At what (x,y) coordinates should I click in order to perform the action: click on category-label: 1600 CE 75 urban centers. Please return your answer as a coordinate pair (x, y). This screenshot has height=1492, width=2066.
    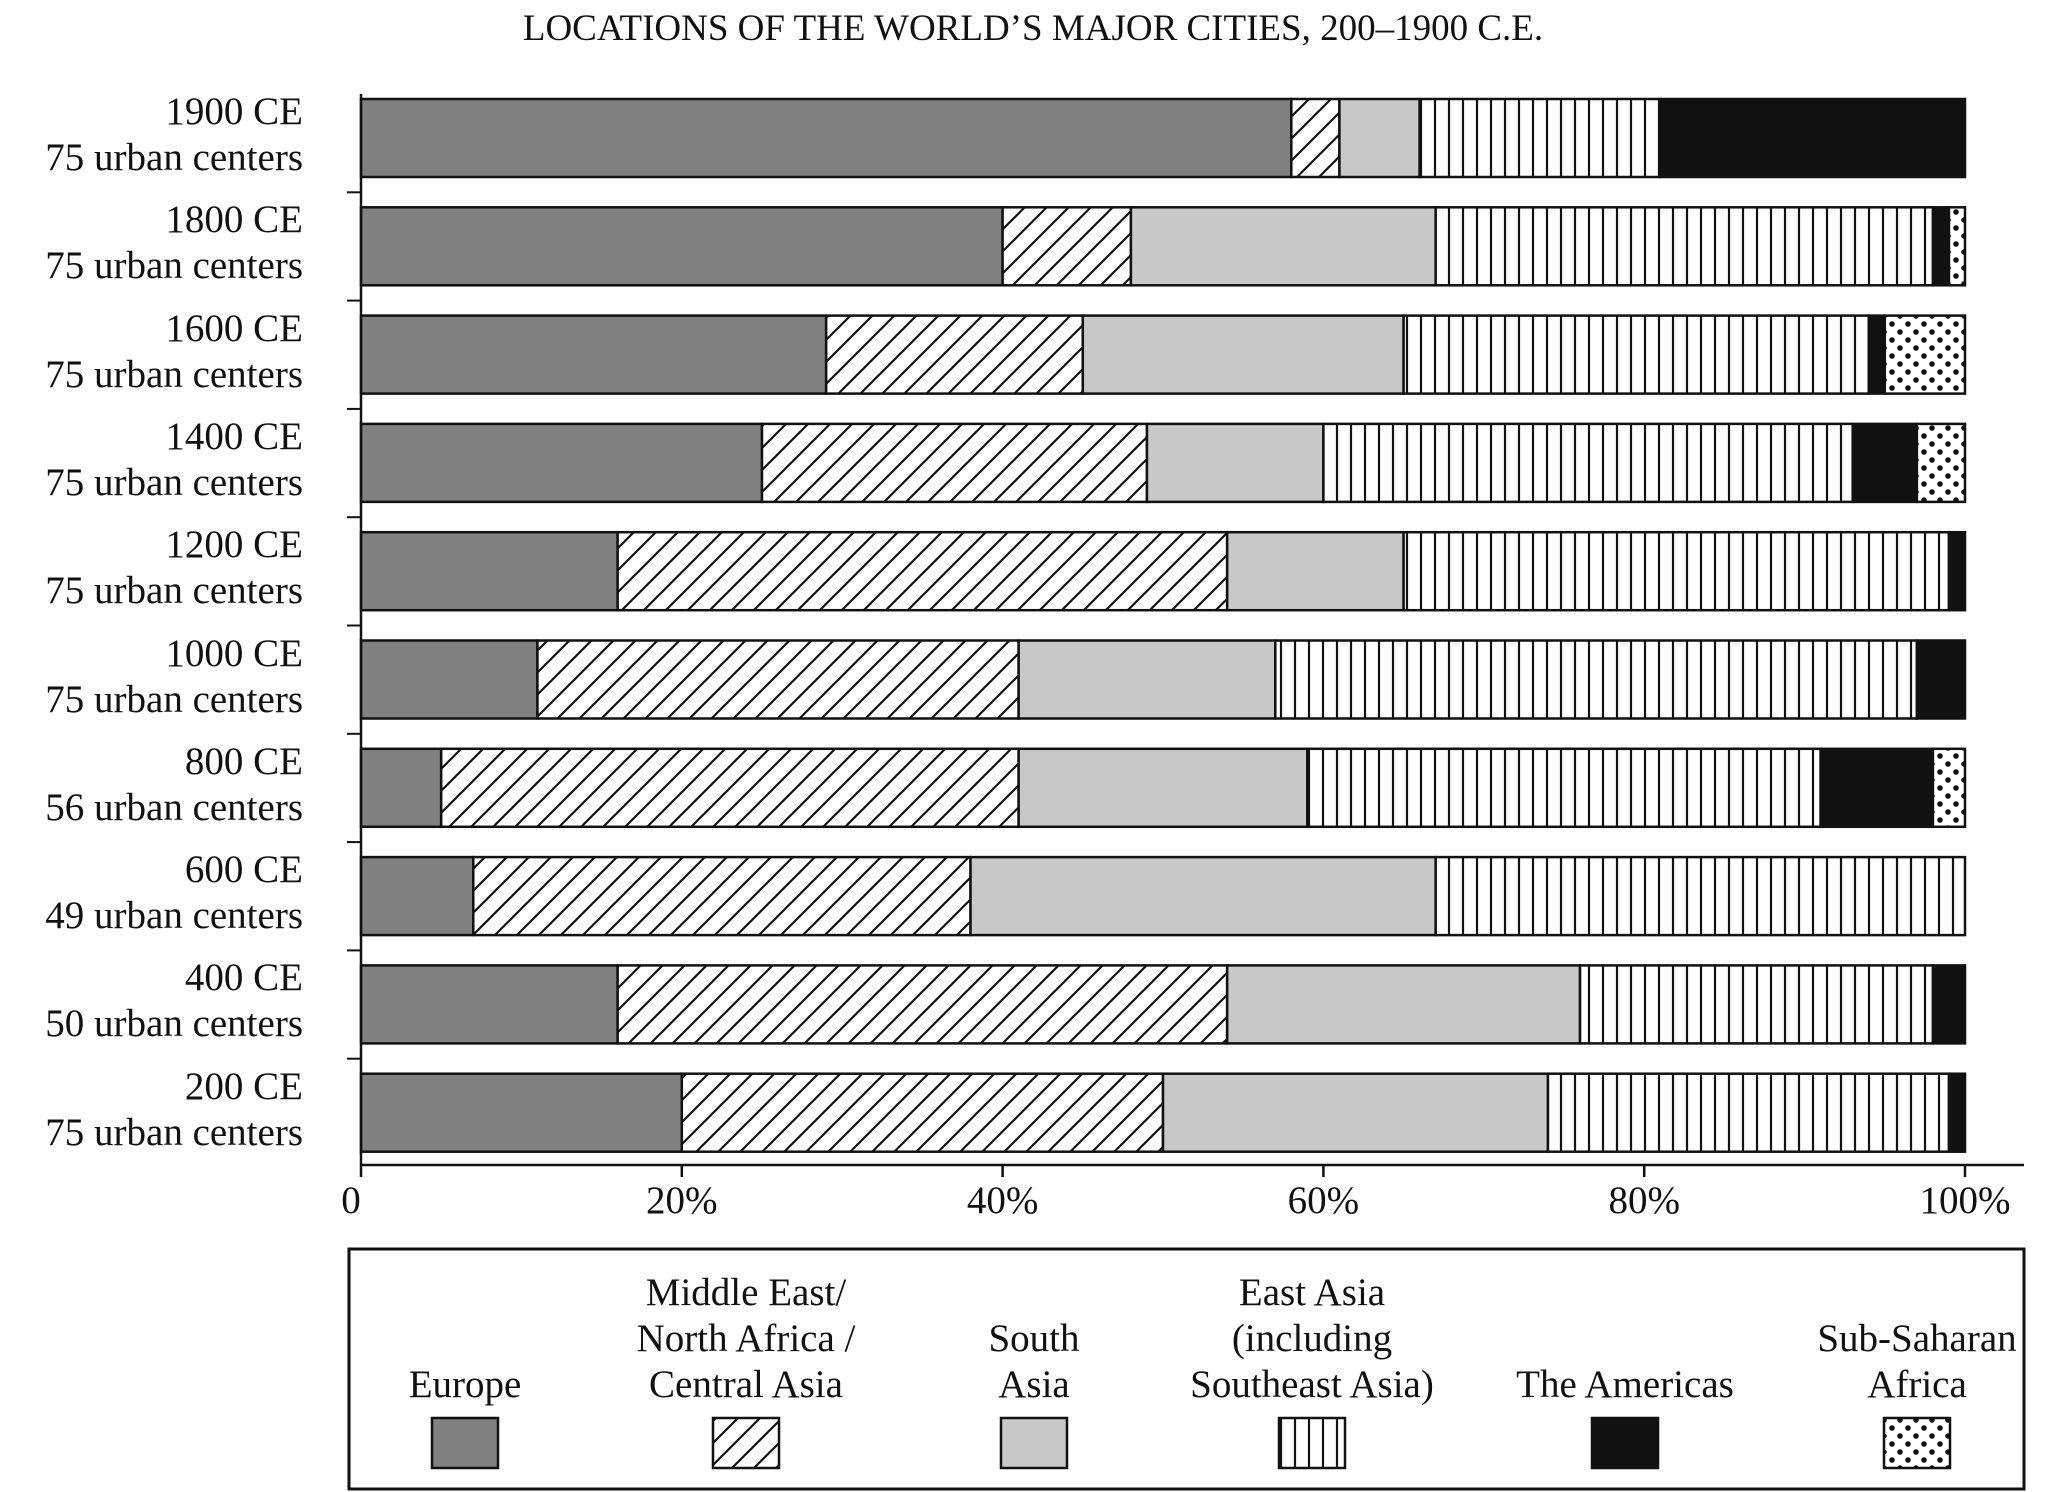
    Looking at the image, I should click on (174, 351).